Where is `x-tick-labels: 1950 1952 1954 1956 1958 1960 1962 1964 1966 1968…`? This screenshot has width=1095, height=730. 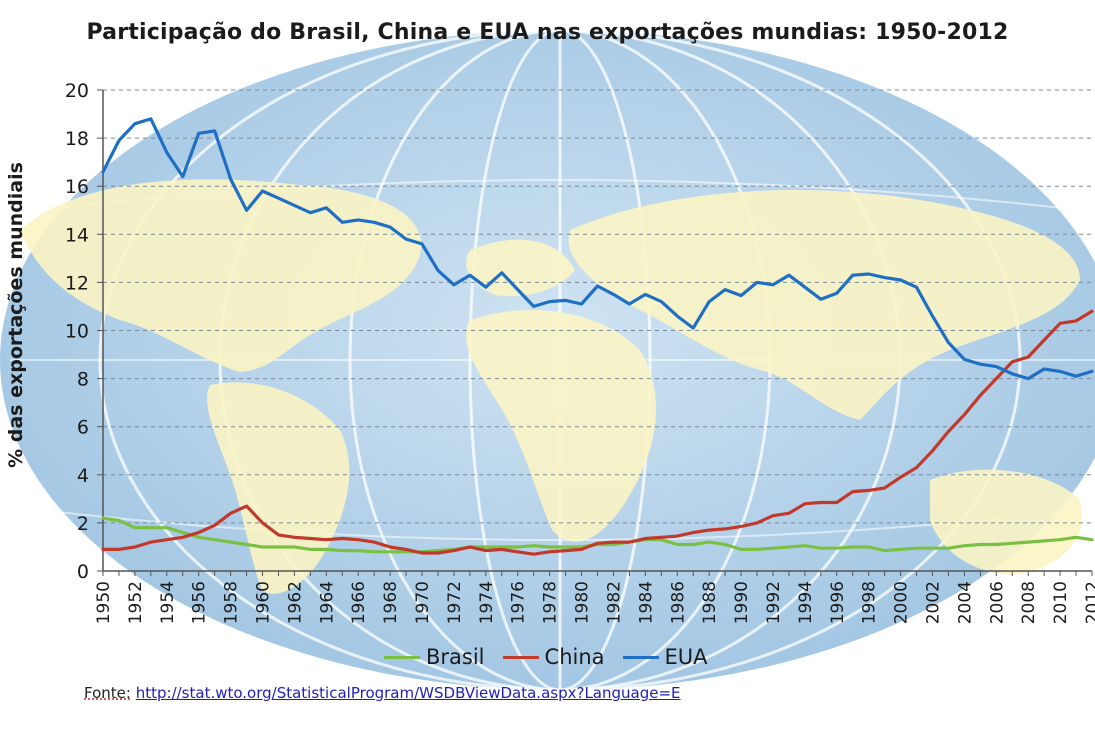
x-tick-labels: 1950 1952 1954 1956 1958 1960 1962 1964 1966 1968… is located at coordinates (594, 602).